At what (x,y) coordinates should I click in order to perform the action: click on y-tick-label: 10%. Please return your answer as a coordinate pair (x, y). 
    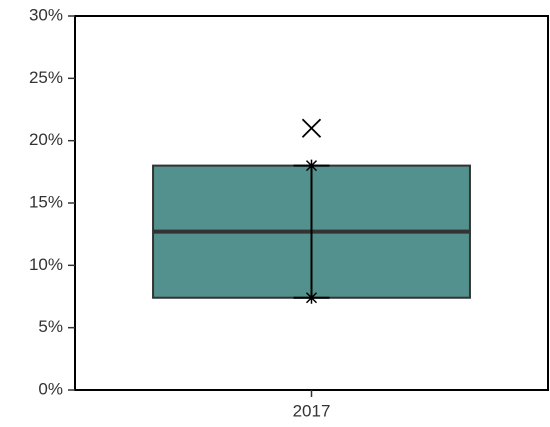
    Looking at the image, I should click on (46, 264).